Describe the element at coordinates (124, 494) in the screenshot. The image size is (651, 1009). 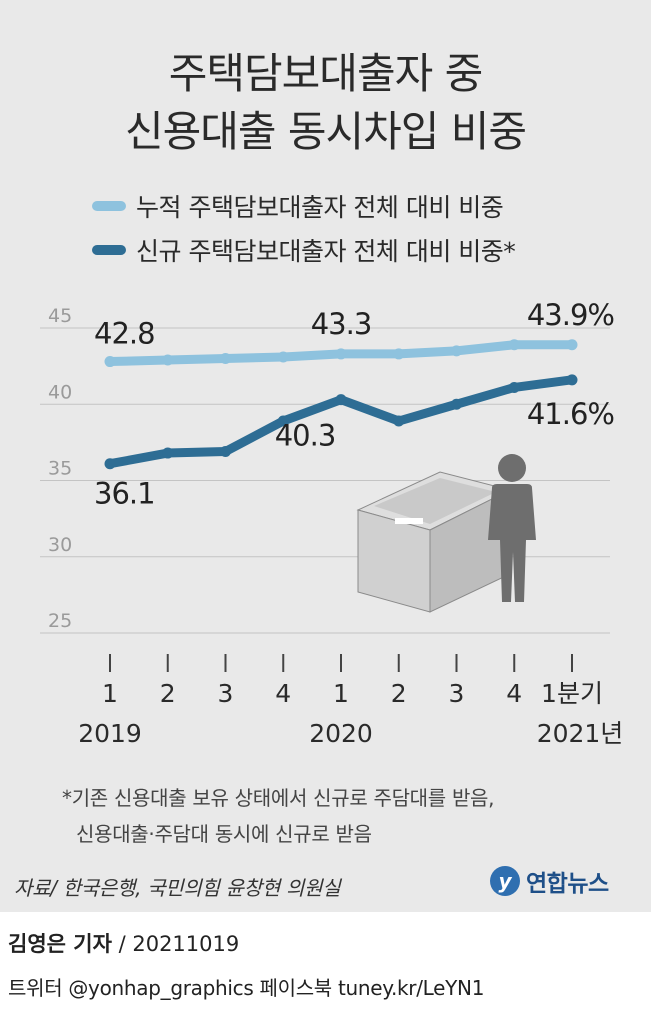
I see `data-label-s2-first: 36.1` at that location.